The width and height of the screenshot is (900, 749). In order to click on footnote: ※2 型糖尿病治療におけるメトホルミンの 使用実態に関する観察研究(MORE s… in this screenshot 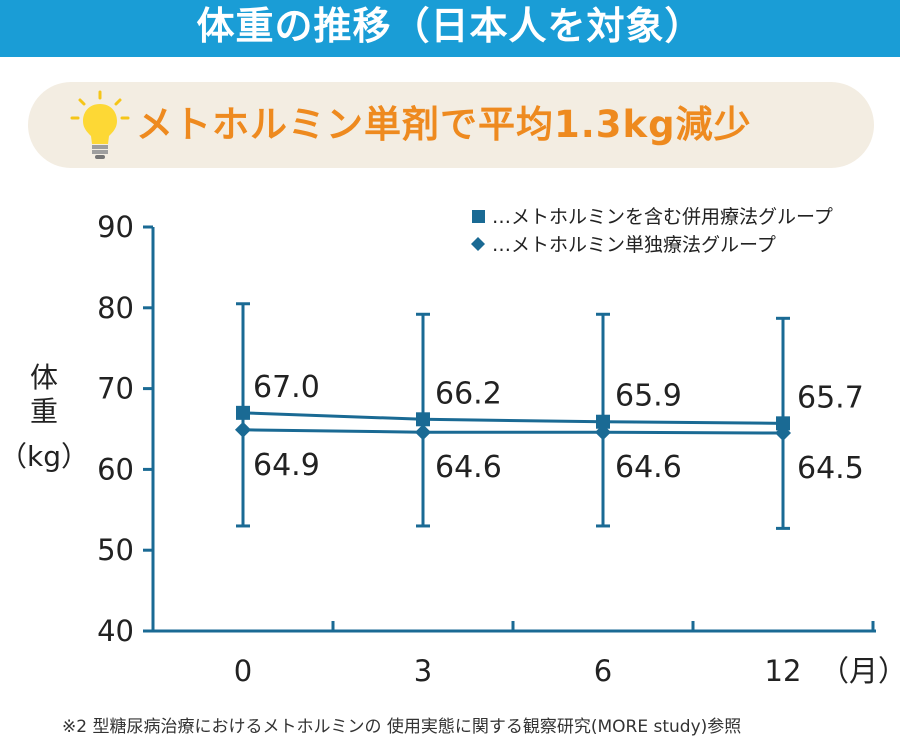, I will do `click(402, 727)`.